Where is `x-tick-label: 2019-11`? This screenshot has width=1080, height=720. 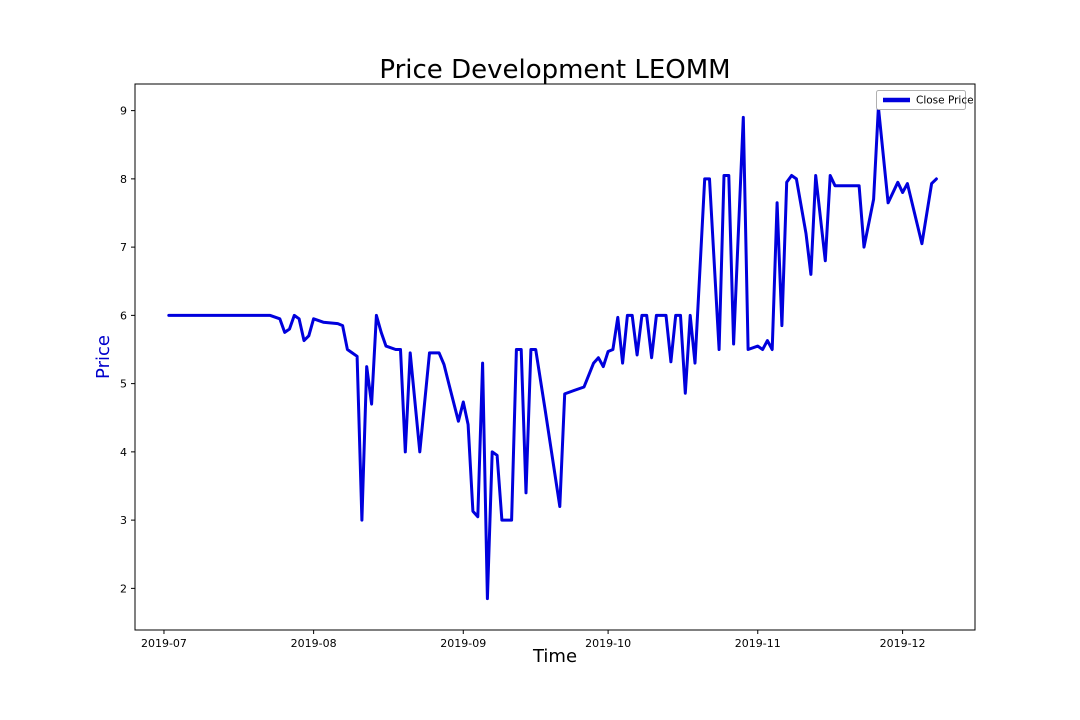
x-tick-label: 2019-11 is located at coordinates (758, 643).